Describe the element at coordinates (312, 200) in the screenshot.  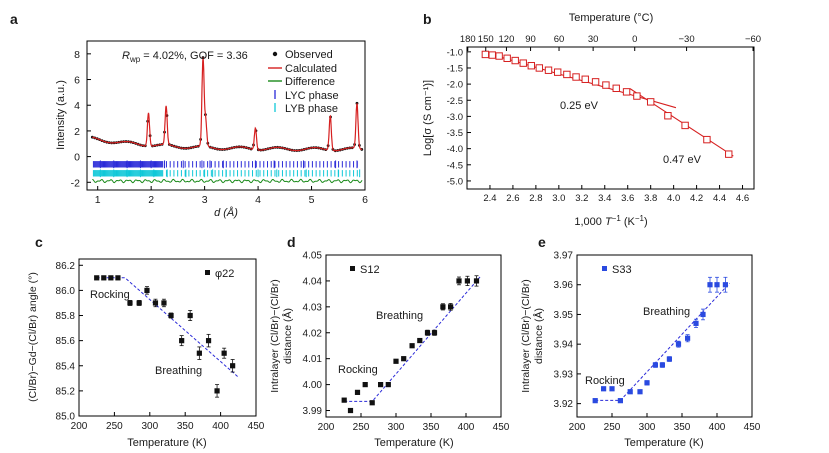
I see `a-xtick-label: 5` at that location.